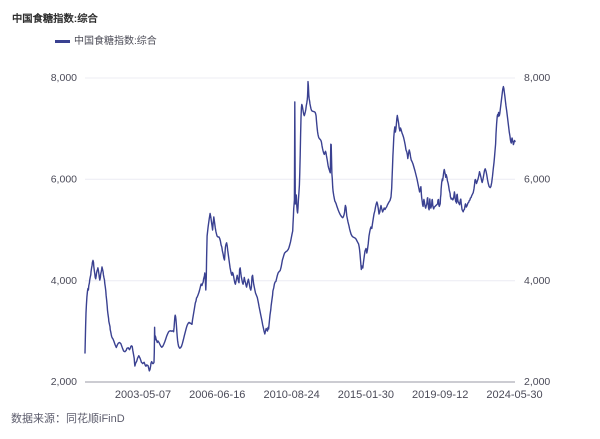  Describe the element at coordinates (514, 395) in the screenshot. I see `svg-text: 2024-05-30` at that location.